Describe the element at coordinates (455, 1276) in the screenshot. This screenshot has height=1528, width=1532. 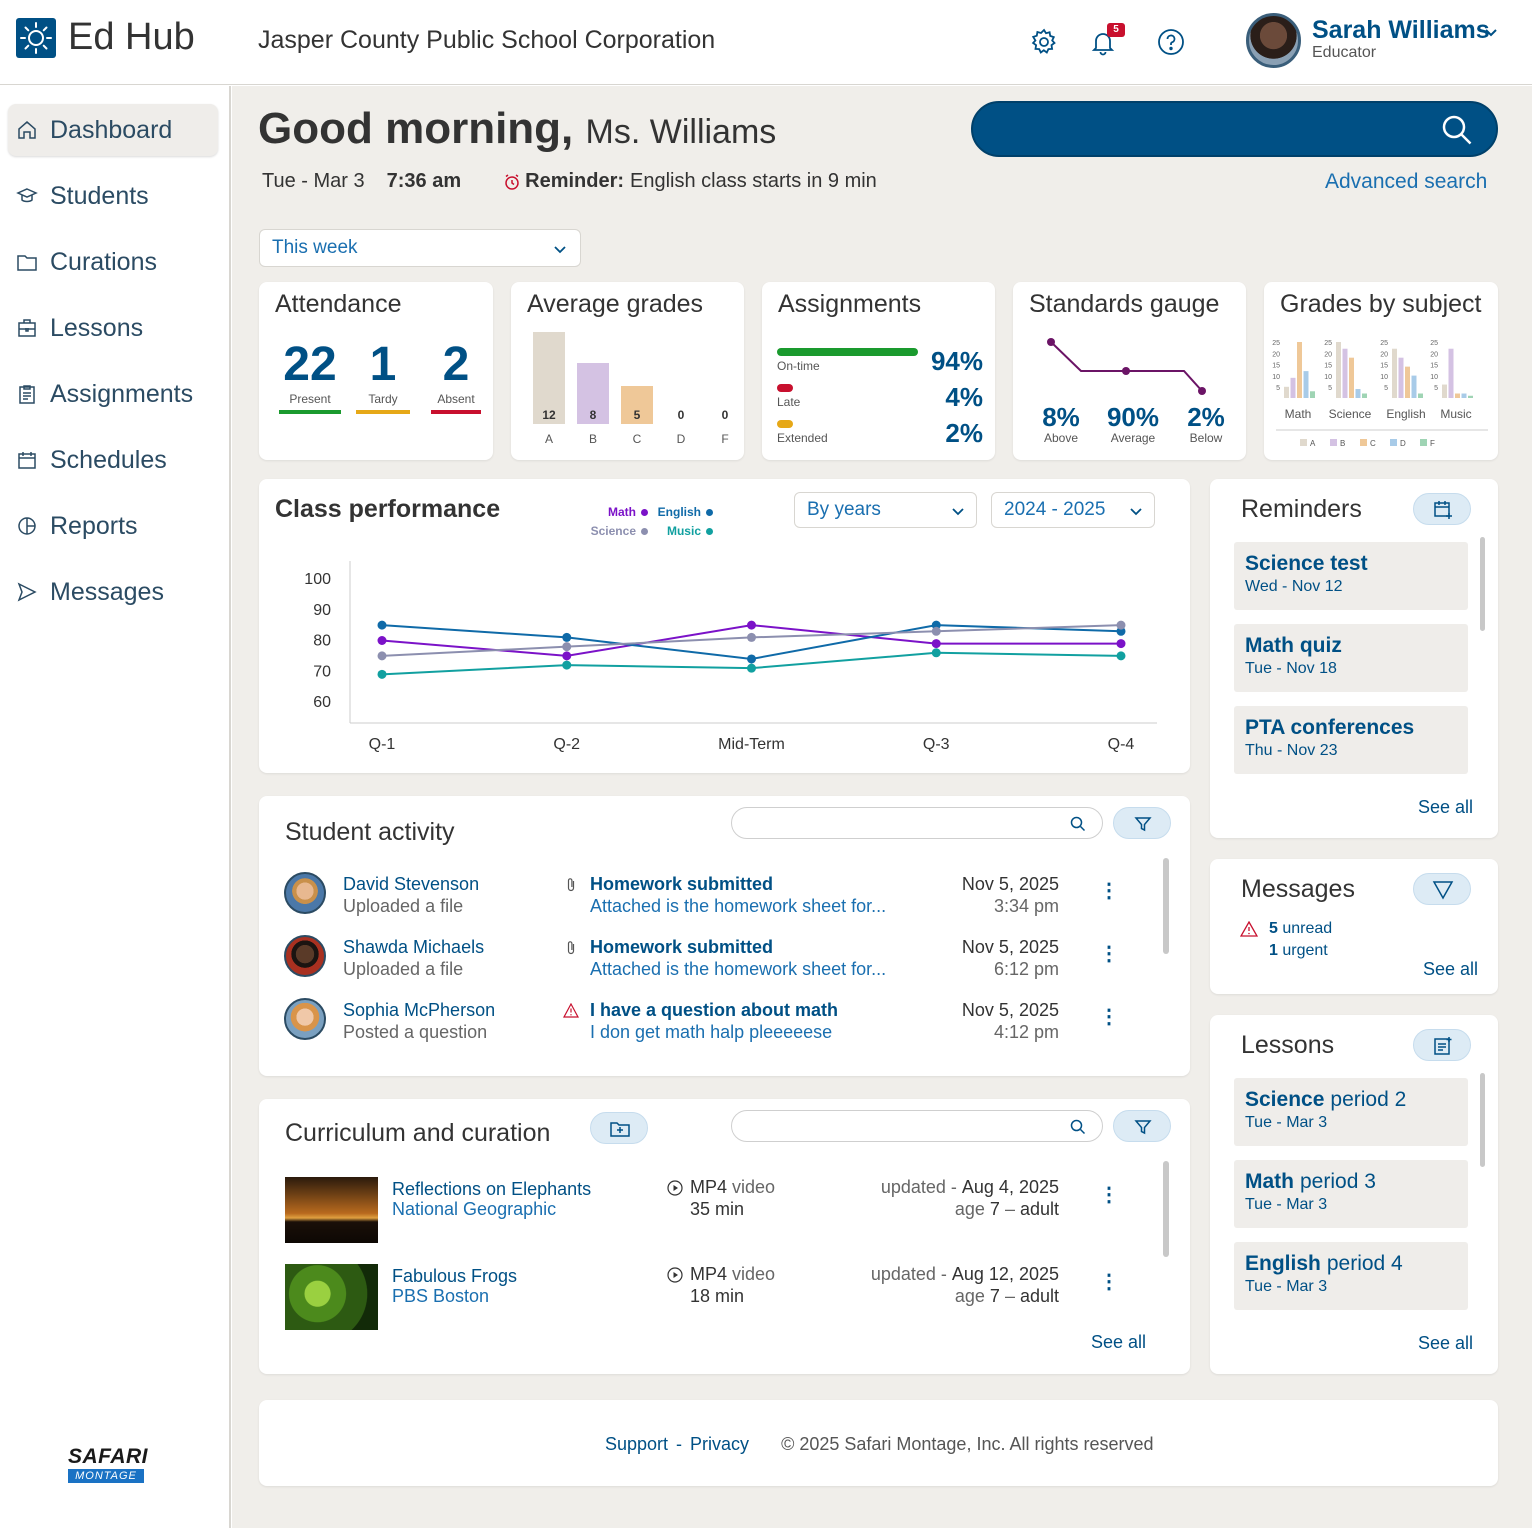
I see `curriculum-title-link: Fabulous Frogs` at that location.